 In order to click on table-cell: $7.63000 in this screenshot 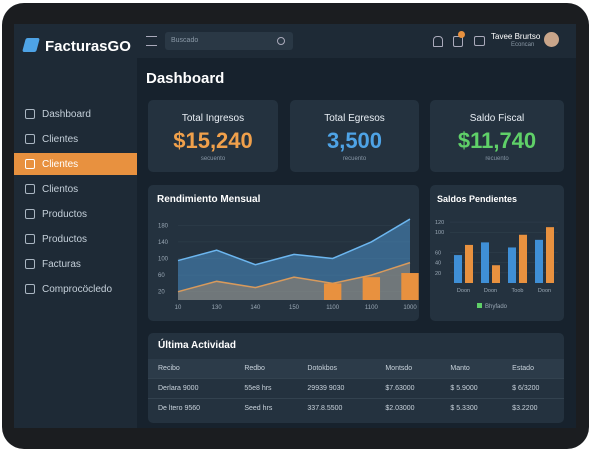, I will do `click(400, 388)`.